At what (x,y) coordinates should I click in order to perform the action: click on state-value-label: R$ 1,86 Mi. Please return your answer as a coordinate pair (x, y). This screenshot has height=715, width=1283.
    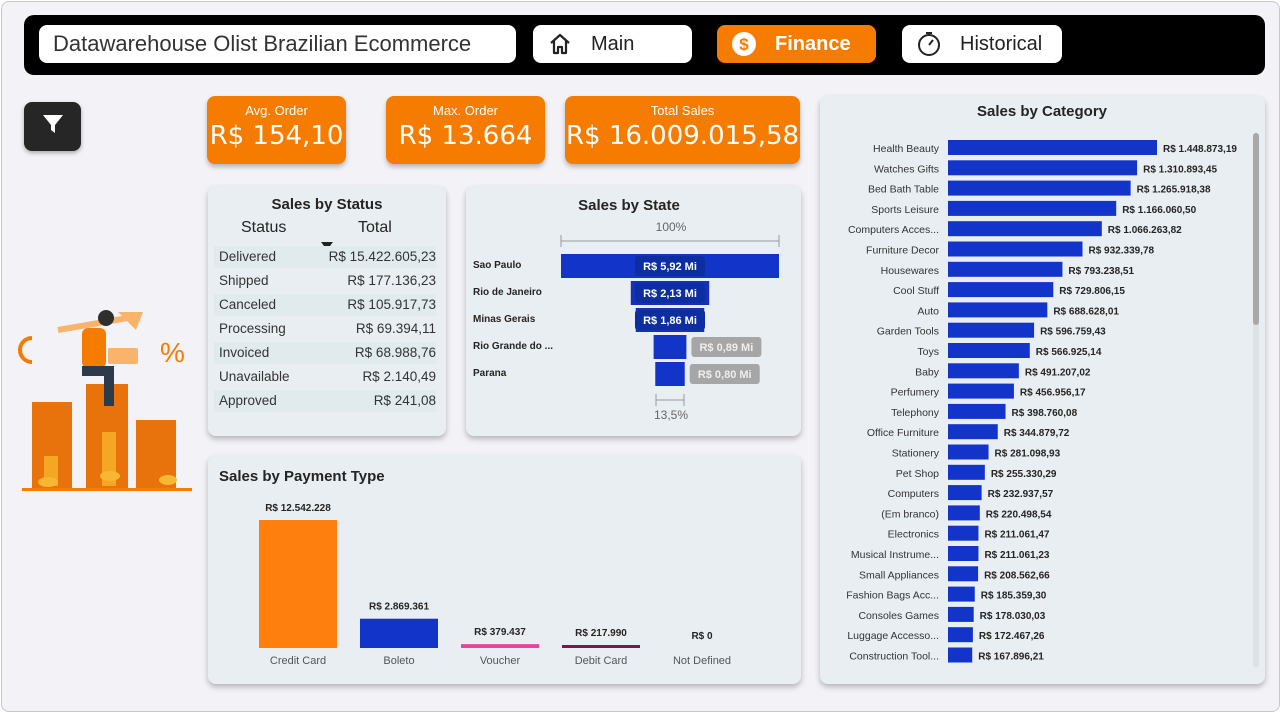
    Looking at the image, I should click on (670, 321).